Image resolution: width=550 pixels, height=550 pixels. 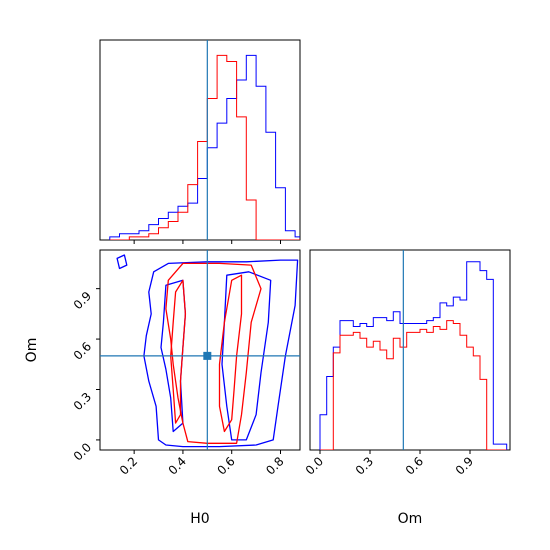 What do you see at coordinates (207, 355) in the screenshot?
I see `joint-truth-marker` at bounding box center [207, 355].